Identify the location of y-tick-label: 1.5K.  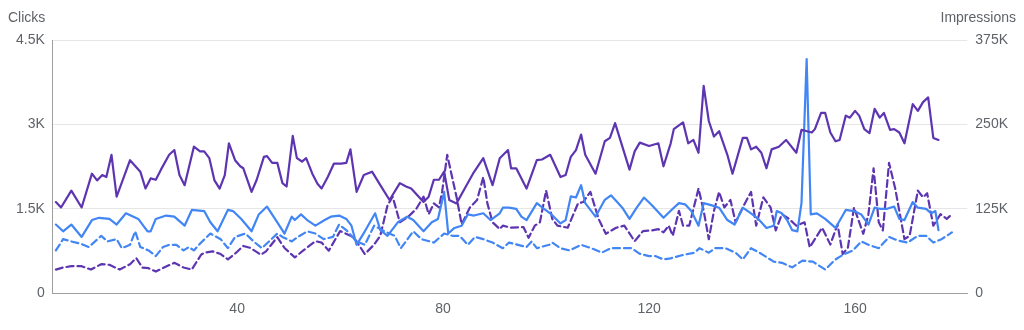
(30, 207).